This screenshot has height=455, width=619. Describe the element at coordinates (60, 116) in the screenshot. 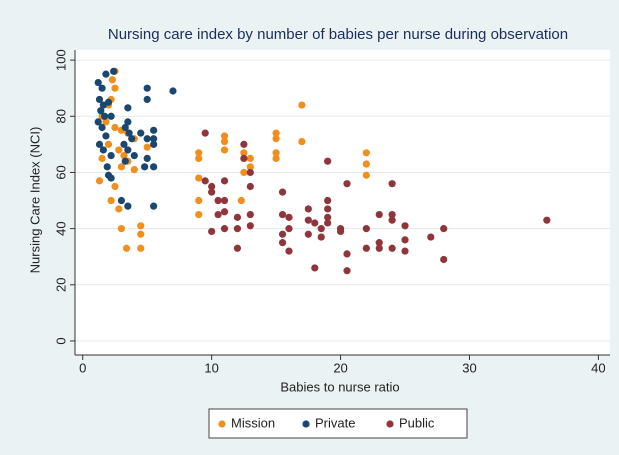

I see `y-tick-label: 80` at that location.